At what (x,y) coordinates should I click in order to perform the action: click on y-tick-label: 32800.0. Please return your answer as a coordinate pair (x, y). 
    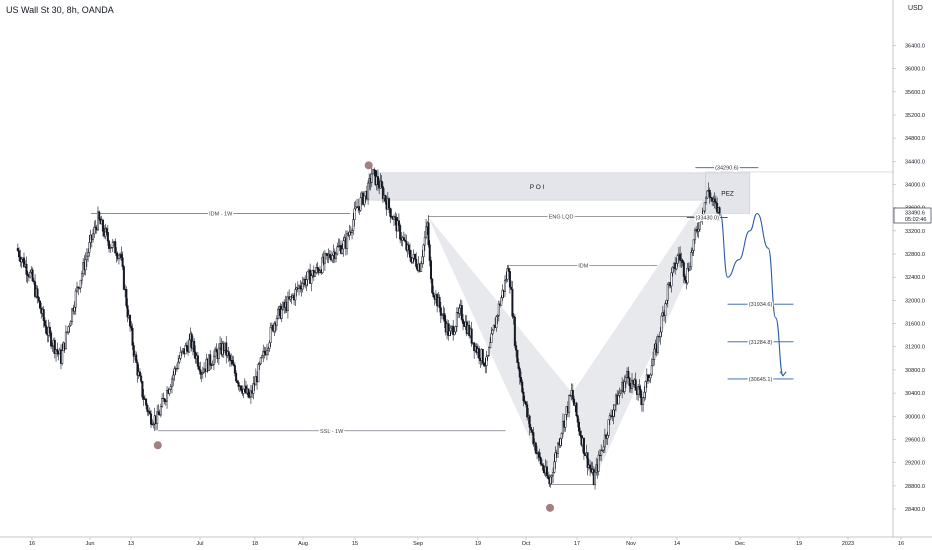
    Looking at the image, I should click on (915, 255).